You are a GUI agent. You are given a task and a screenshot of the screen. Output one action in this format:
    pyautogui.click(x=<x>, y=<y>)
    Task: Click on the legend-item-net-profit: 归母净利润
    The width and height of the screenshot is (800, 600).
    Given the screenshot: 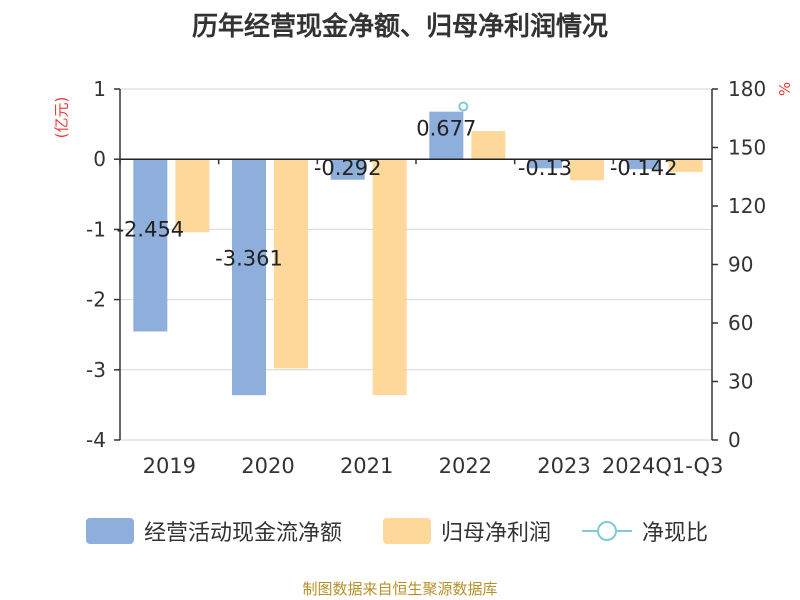 What is the action you would take?
    pyautogui.click(x=467, y=531)
    